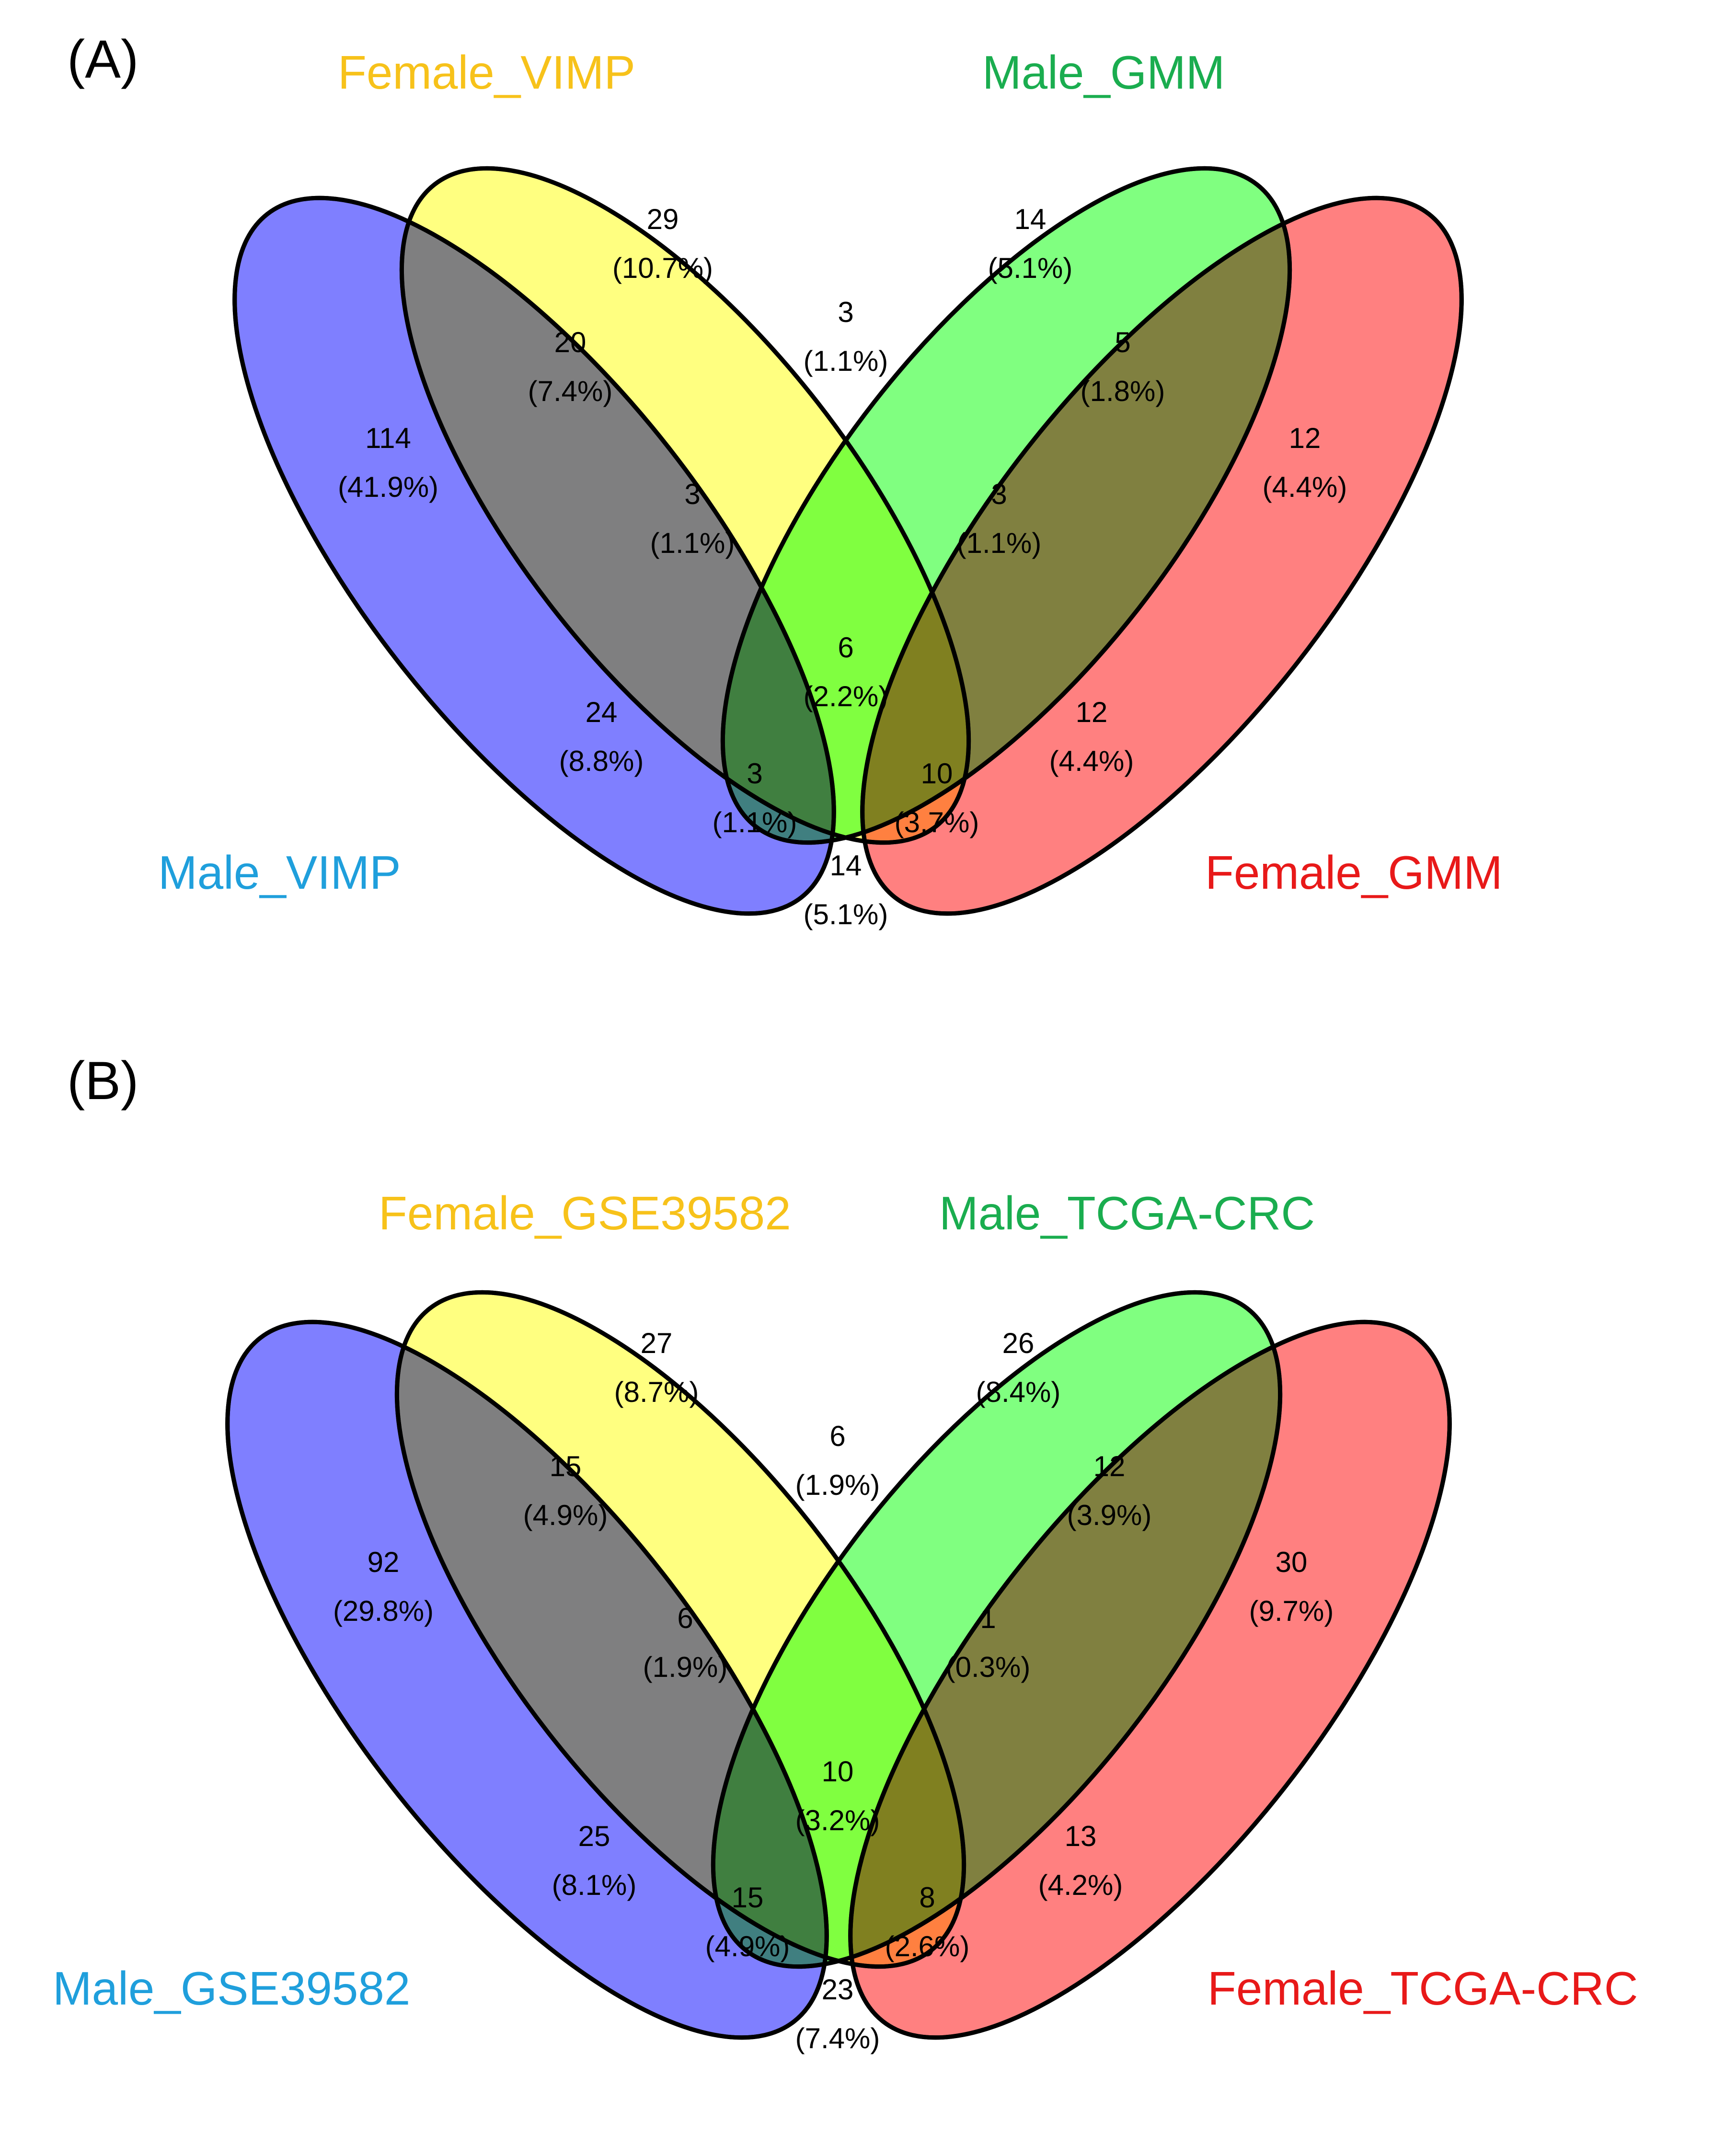 The width and height of the screenshot is (1725, 2156). What do you see at coordinates (989, 1667) in the screenshot?
I see `region-percent: (0.3%)` at bounding box center [989, 1667].